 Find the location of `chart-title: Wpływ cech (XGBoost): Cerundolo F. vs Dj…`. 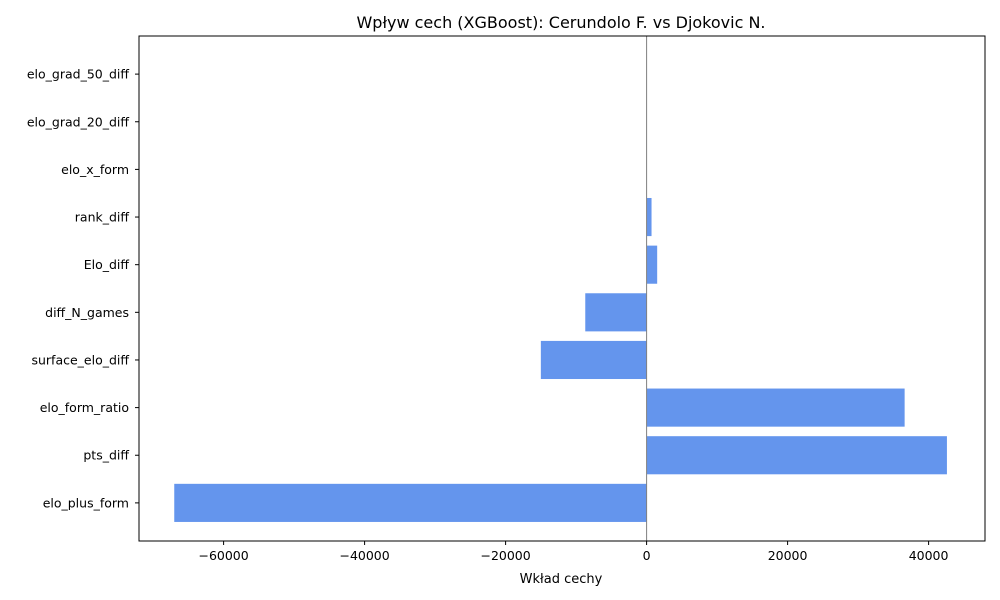

chart-title: Wpływ cech (XGBoost): Cerundolo F. vs Dj… is located at coordinates (560, 22).